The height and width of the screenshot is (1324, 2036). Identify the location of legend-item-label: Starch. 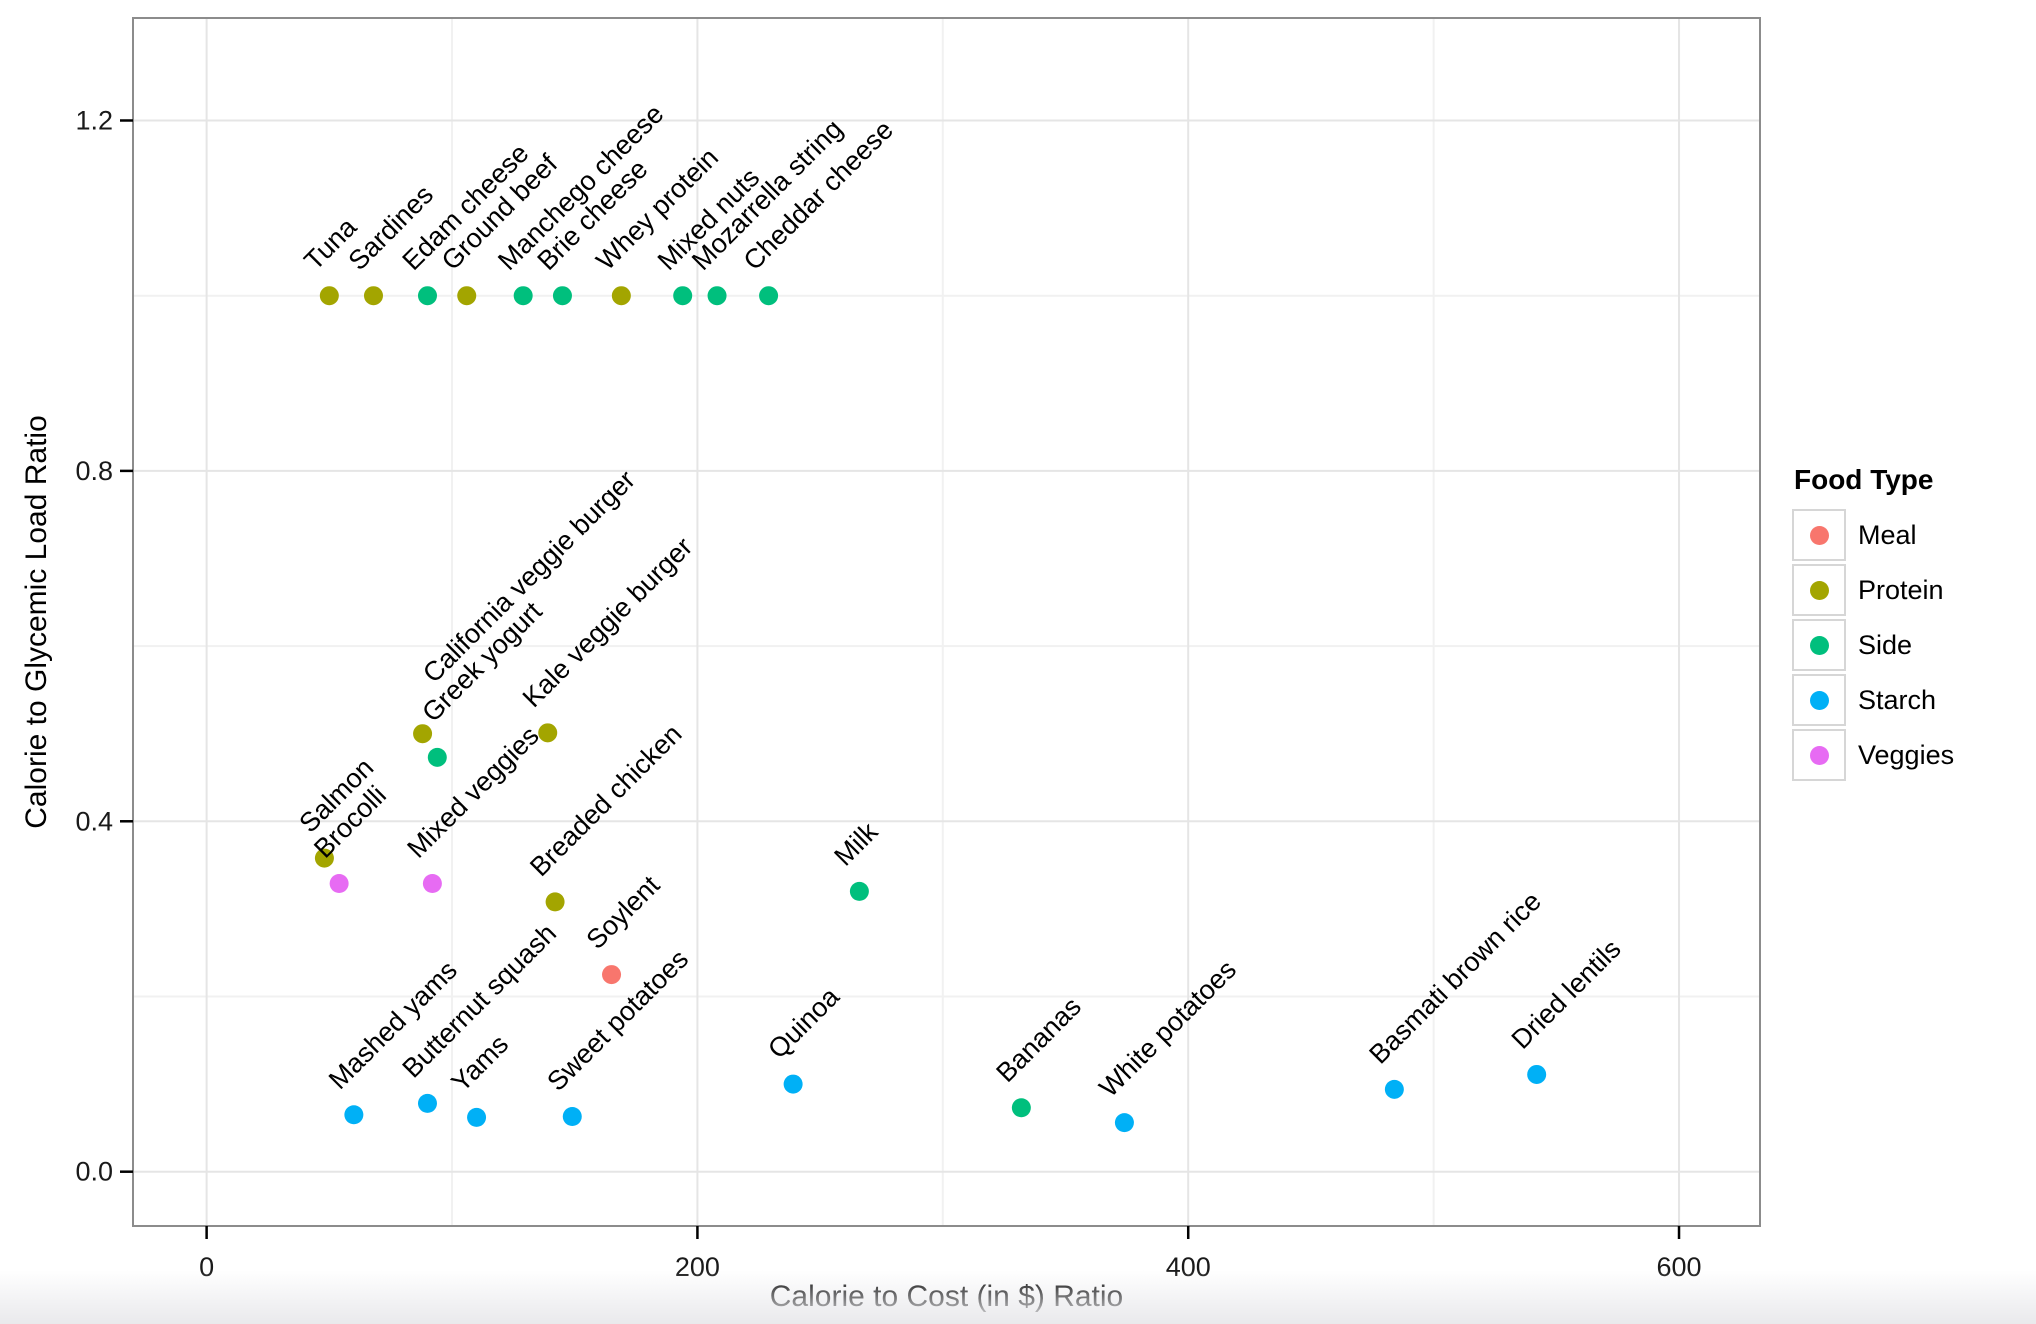
(1897, 699).